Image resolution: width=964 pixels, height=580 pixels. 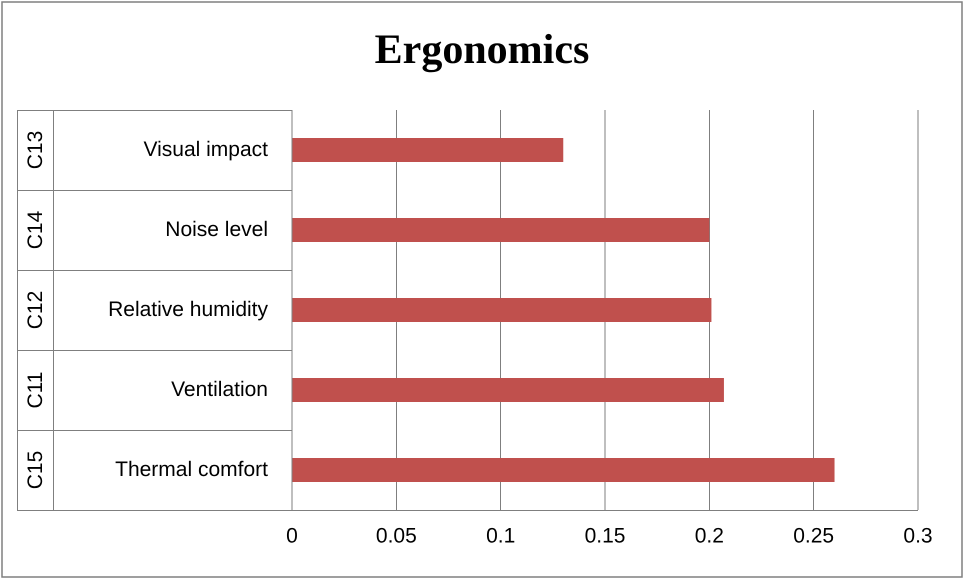 I want to click on x-tick-label: 0.3, so click(x=918, y=536).